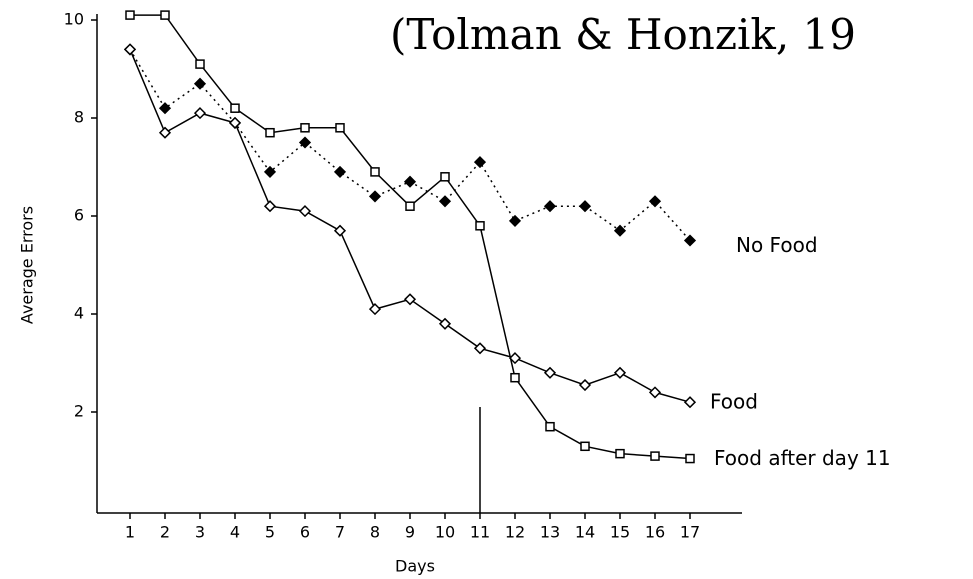  Describe the element at coordinates (777, 245) in the screenshot. I see `series-label: No Food` at that location.